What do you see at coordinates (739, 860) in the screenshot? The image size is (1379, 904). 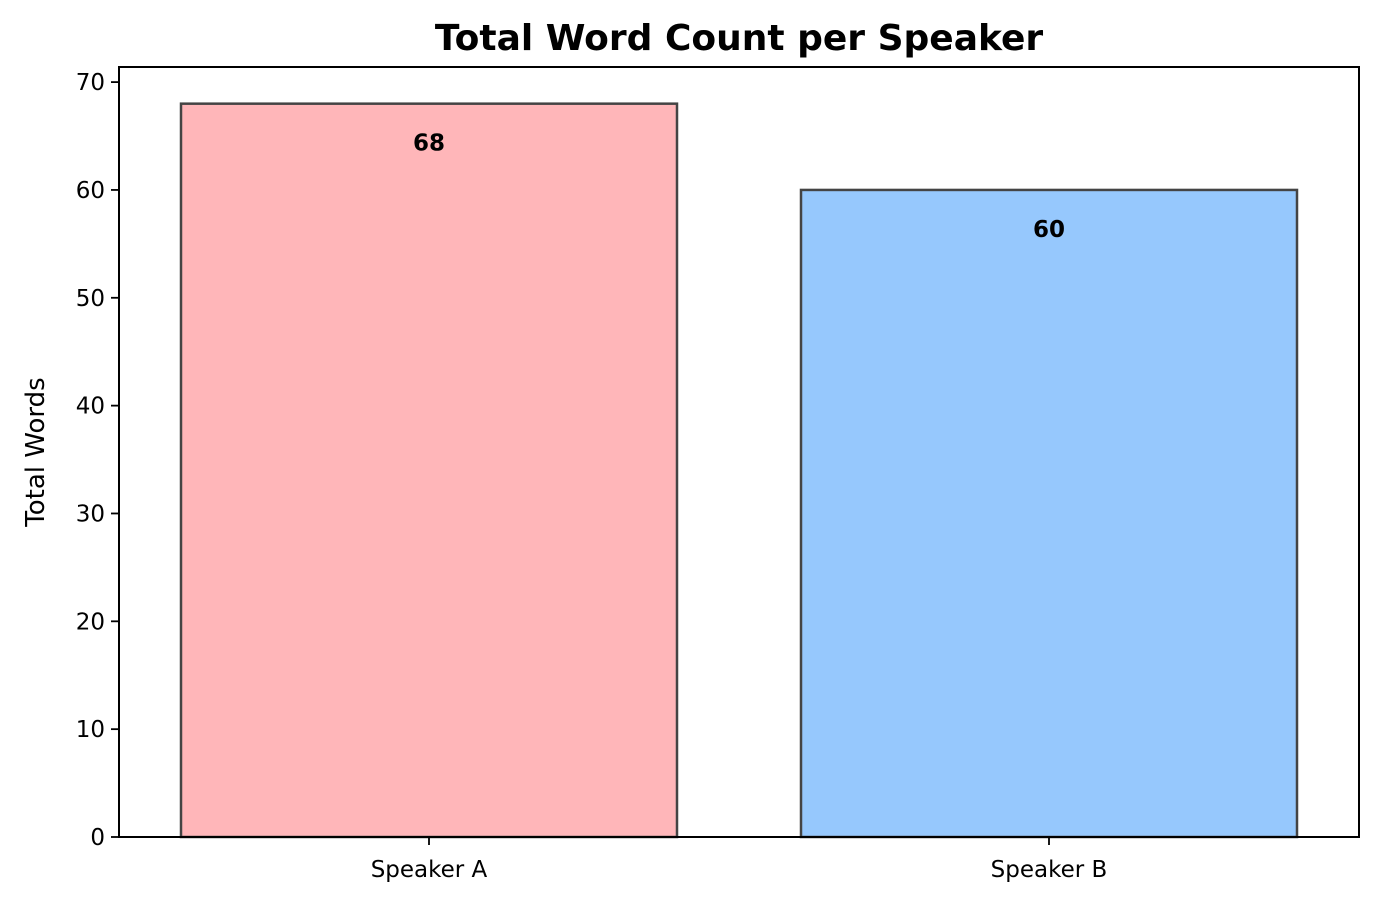 I see `x-axis: Speaker A Speaker B` at bounding box center [739, 860].